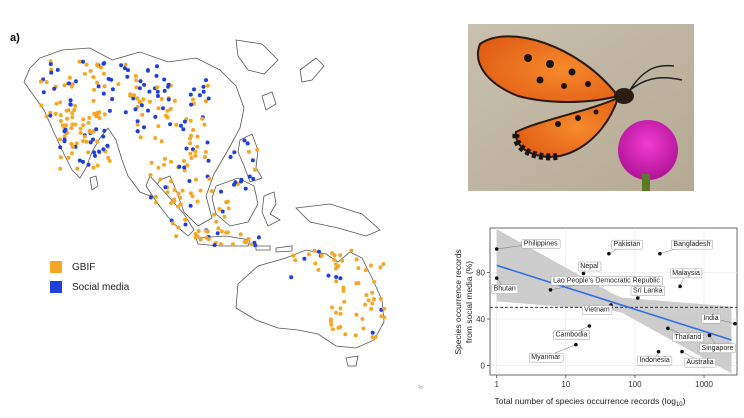 The width and height of the screenshot is (744, 418). What do you see at coordinates (654, 360) in the screenshot?
I see `point-label: Indonesia` at bounding box center [654, 360].